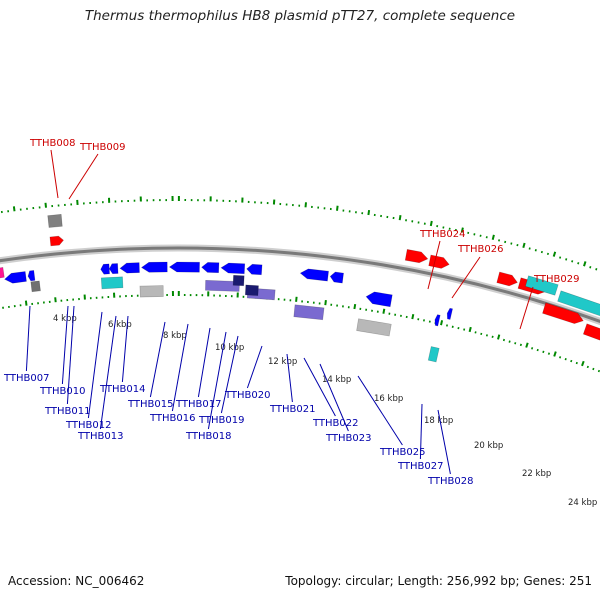  What do you see at coordinates (120, 325) in the screenshot?
I see `scale-label: 6 kbp` at bounding box center [120, 325].